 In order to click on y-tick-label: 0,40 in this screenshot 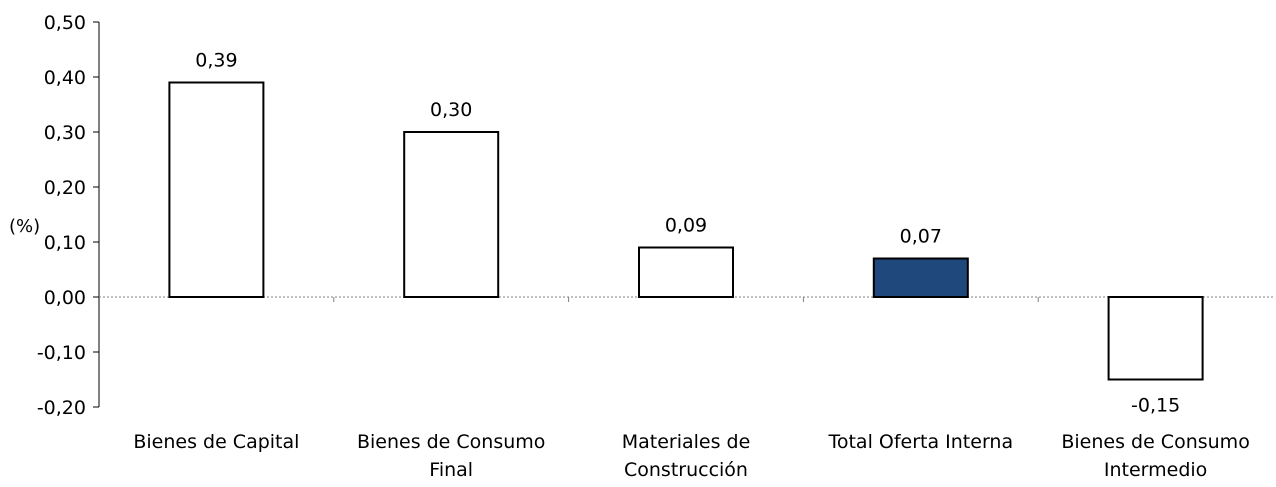, I will do `click(65, 78)`.